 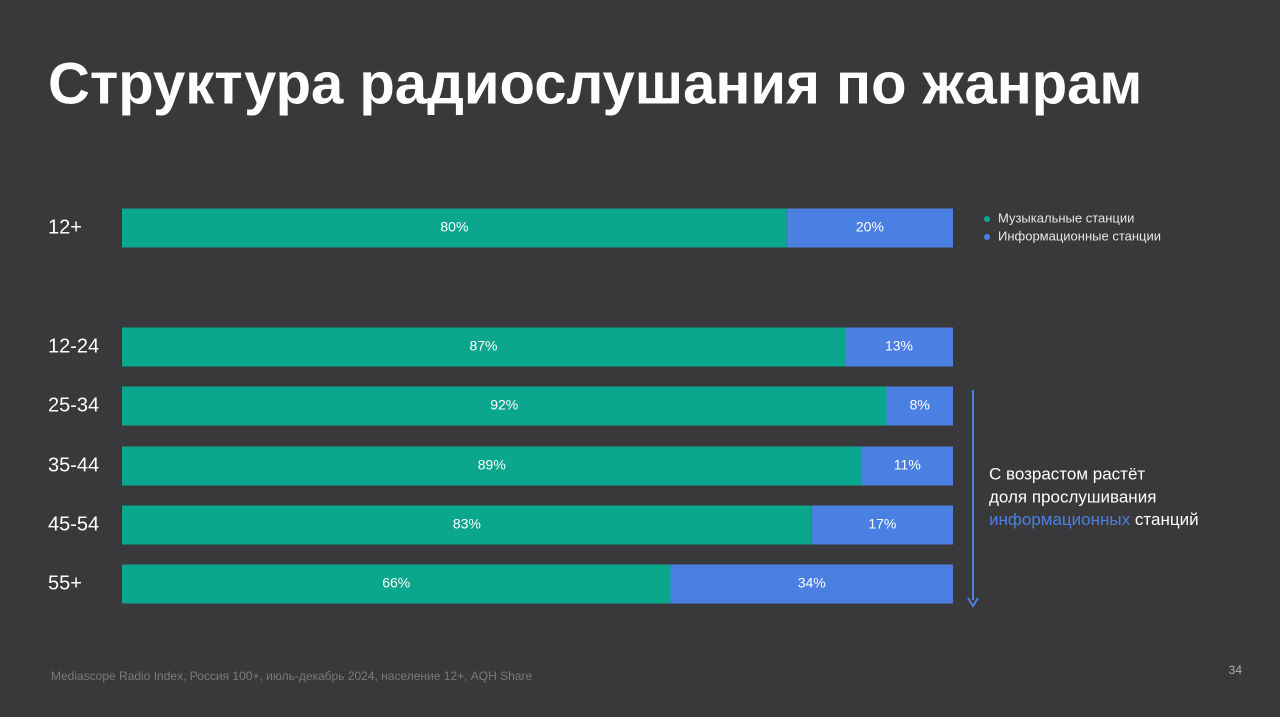 I want to click on legend-label: Музыкальные станции, so click(x=1066, y=217).